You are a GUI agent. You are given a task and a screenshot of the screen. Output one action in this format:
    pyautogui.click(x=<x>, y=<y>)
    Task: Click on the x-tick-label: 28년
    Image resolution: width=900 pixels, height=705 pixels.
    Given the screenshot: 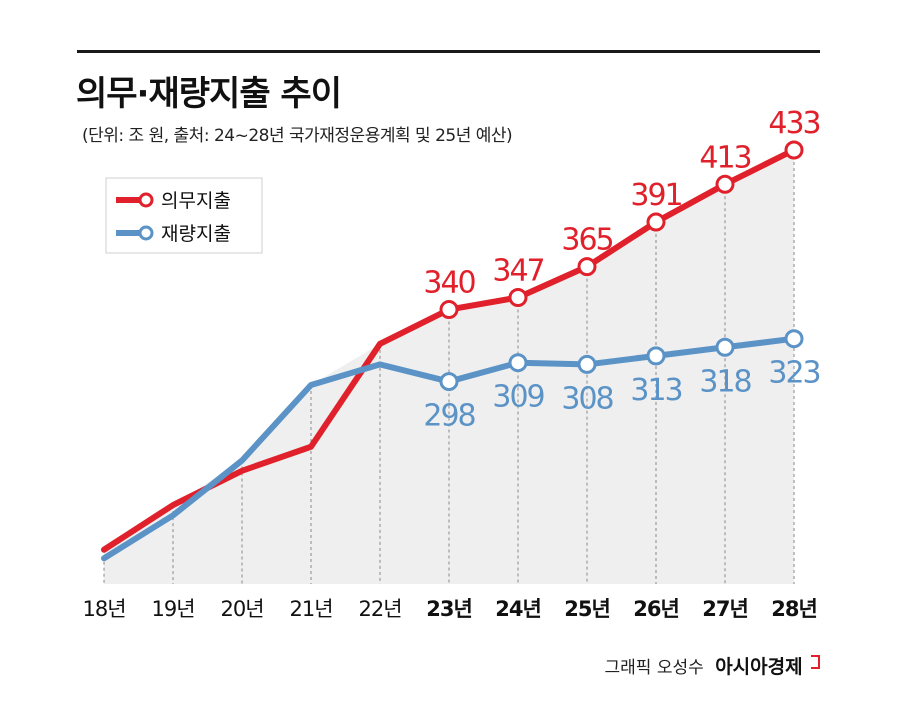 What is the action you would take?
    pyautogui.click(x=794, y=609)
    